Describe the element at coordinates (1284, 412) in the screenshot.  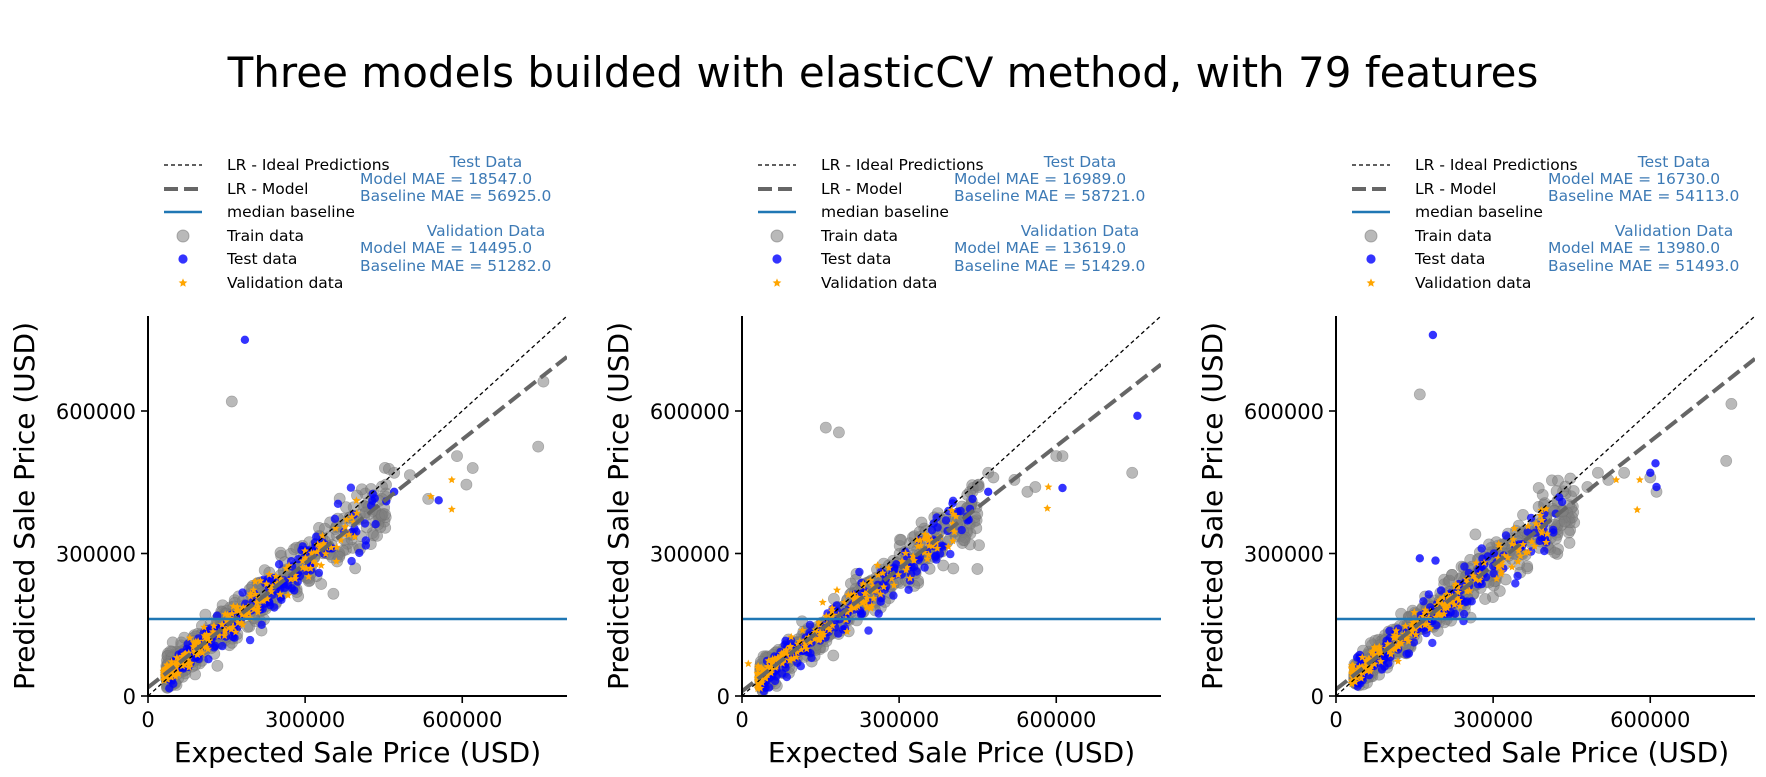
I see `y-tick-label: 600000` at that location.